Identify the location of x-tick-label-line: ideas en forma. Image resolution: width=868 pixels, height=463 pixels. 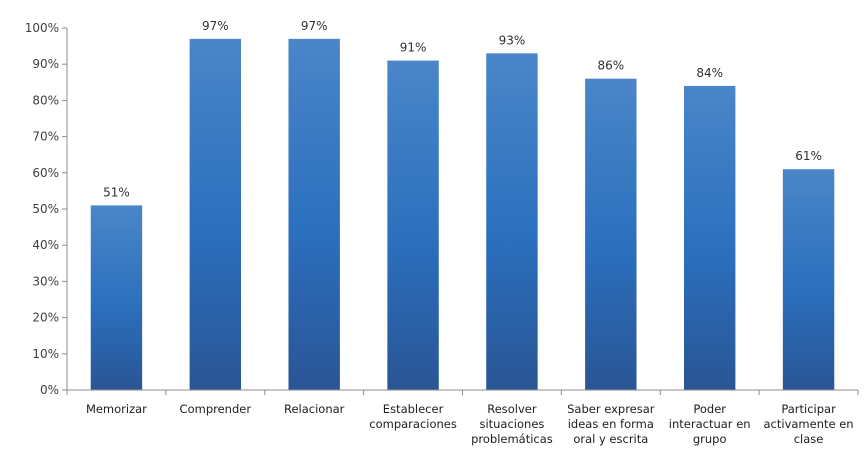
(611, 424).